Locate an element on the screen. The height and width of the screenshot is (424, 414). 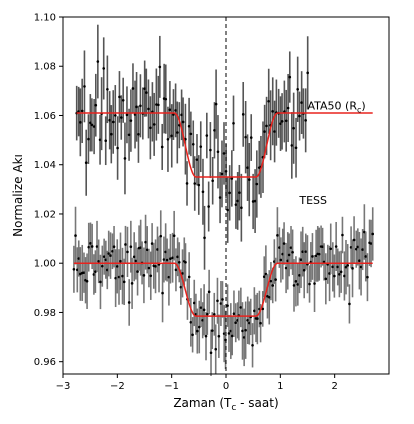
y-tick-label: 0.96 is located at coordinates (45, 362).